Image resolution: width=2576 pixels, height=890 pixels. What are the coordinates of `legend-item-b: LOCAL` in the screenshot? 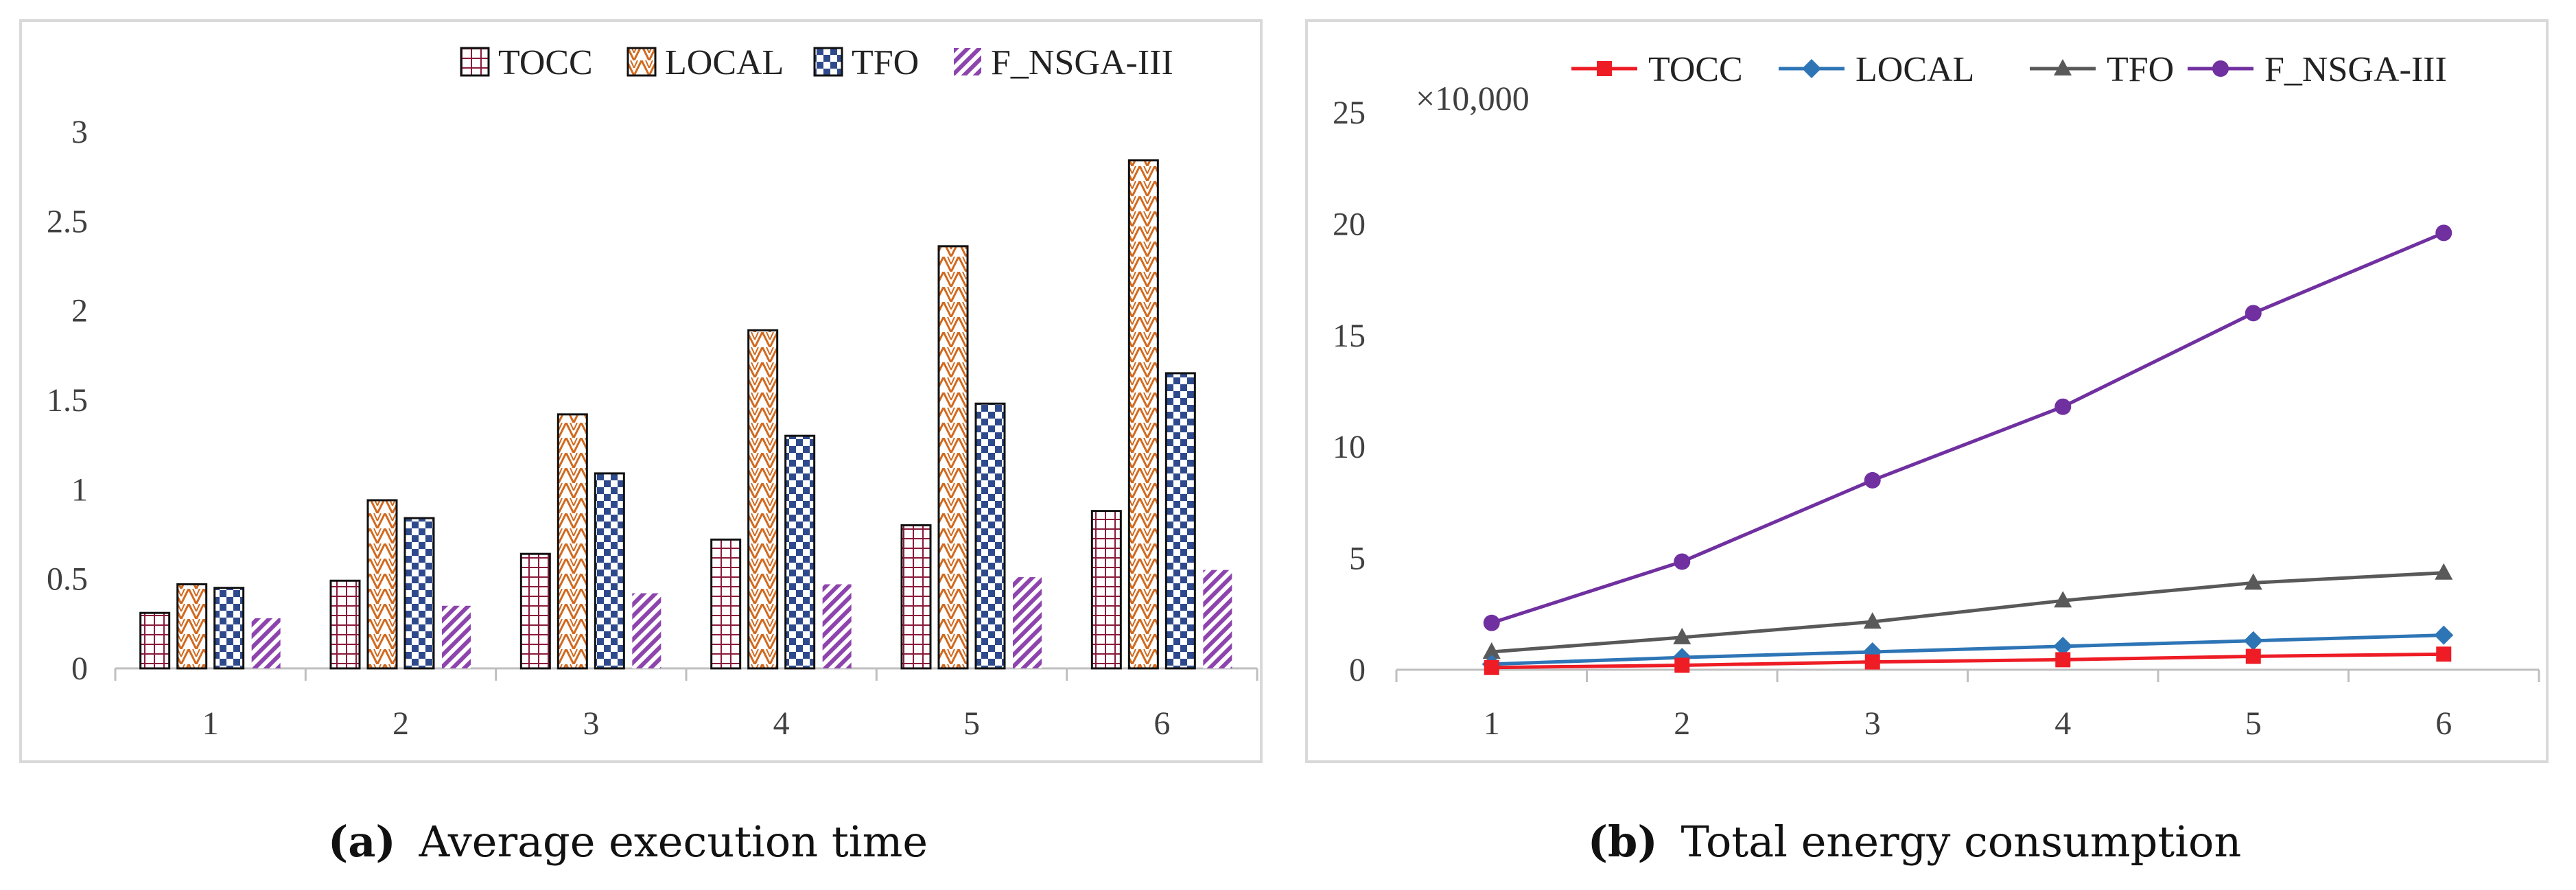 It's located at (1876, 69).